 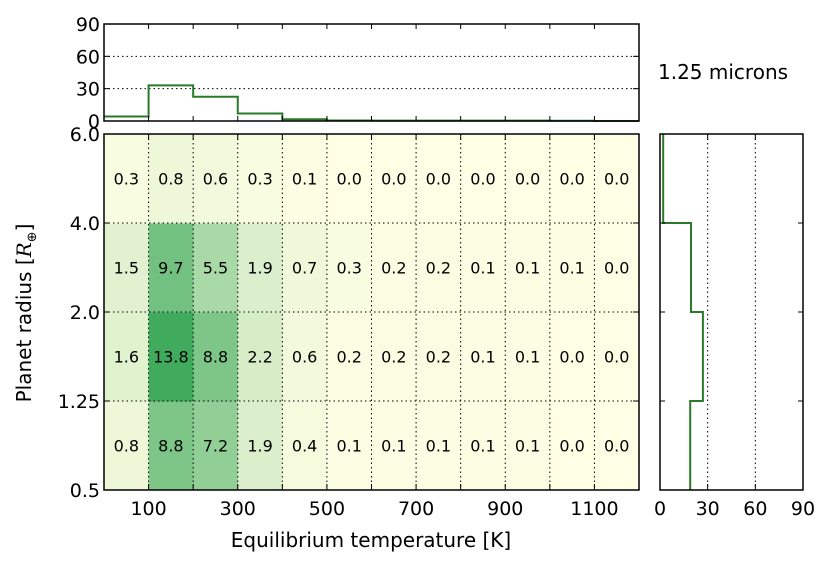 What do you see at coordinates (304, 357) in the screenshot?
I see `heatmap-cell-value: 0.6` at bounding box center [304, 357].